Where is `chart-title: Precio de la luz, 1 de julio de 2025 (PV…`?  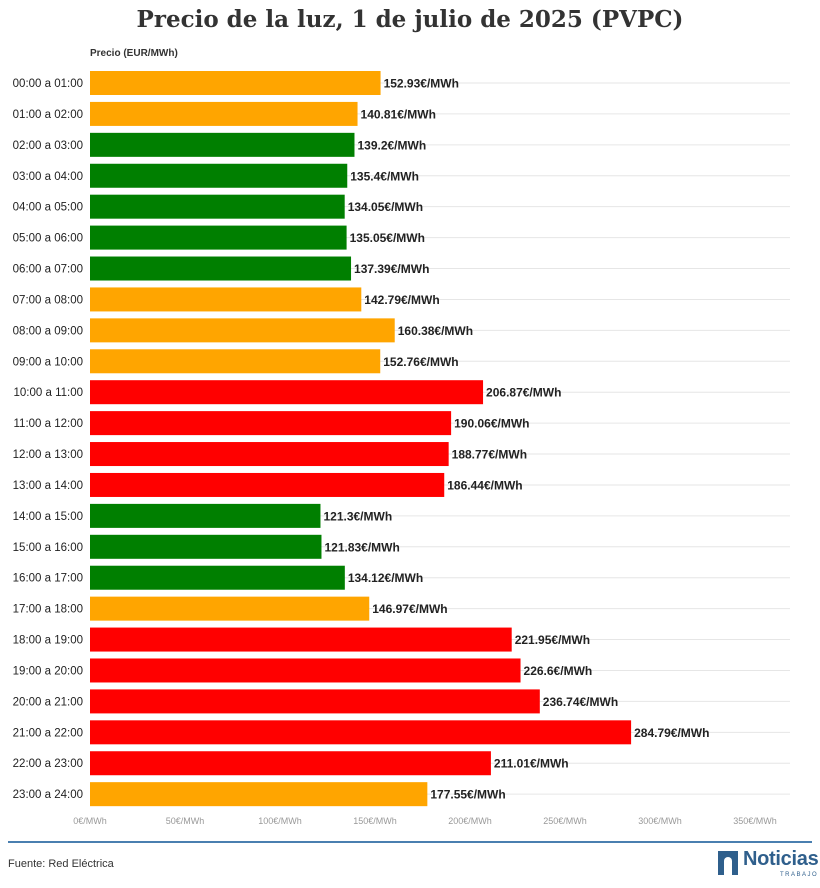
chart-title: Precio de la luz, 1 de julio de 2025 (PV… is located at coordinates (410, 19).